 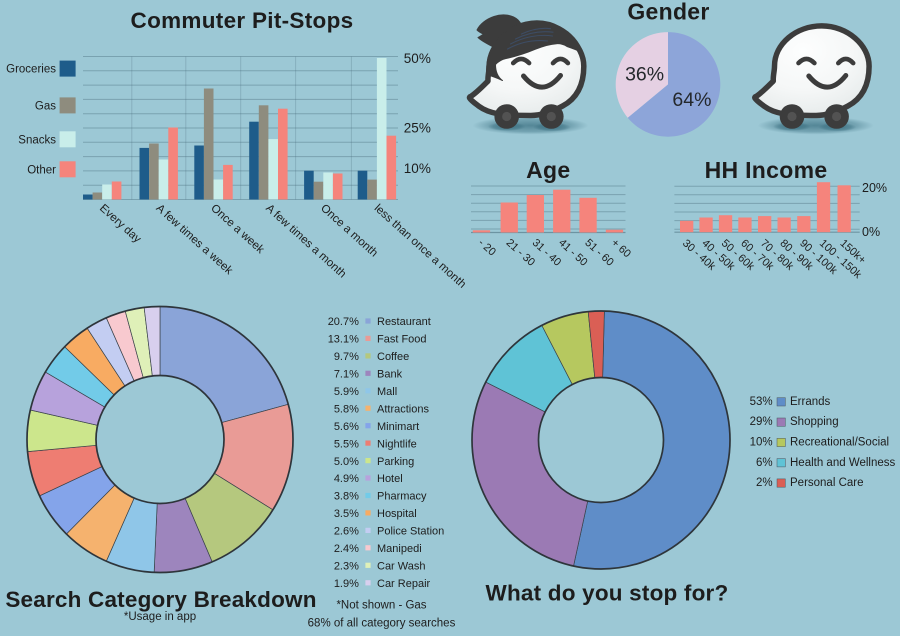 What do you see at coordinates (387, 392) in the screenshot?
I see `svg-text: Mall` at bounding box center [387, 392].